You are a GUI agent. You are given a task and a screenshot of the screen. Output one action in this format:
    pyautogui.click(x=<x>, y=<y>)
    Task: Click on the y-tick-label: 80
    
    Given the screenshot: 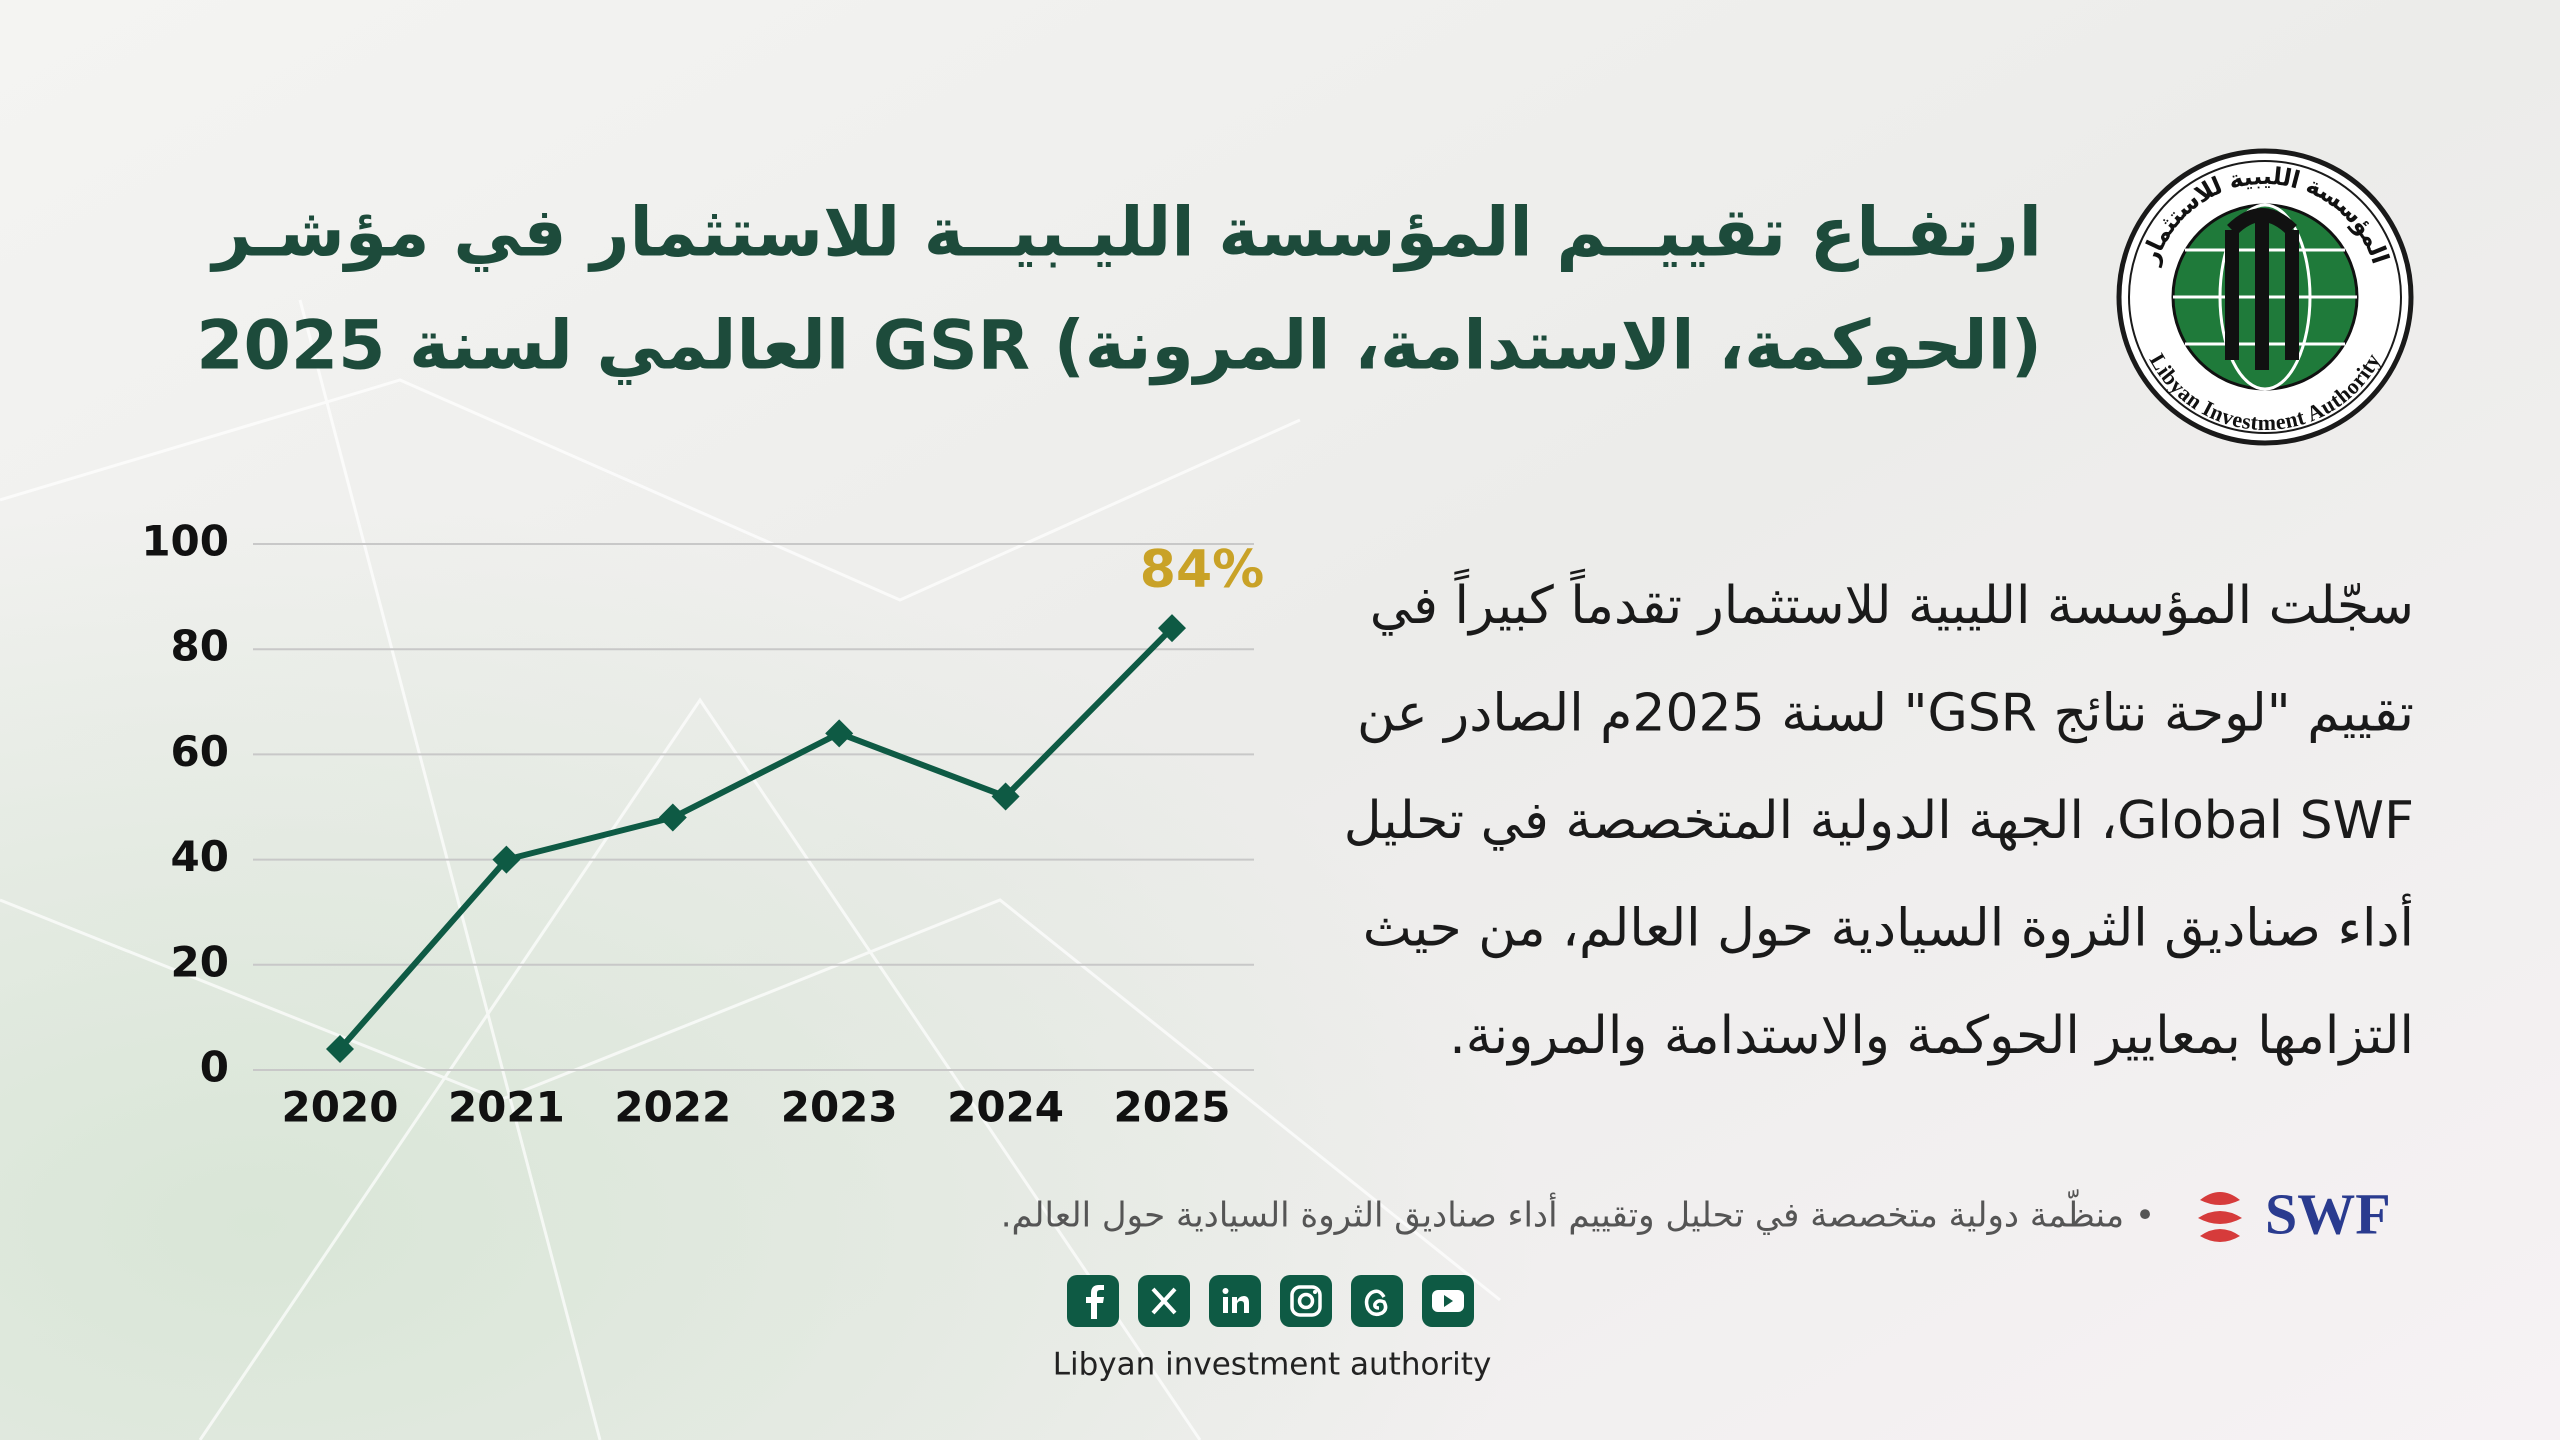 What is the action you would take?
    pyautogui.click(x=200, y=646)
    